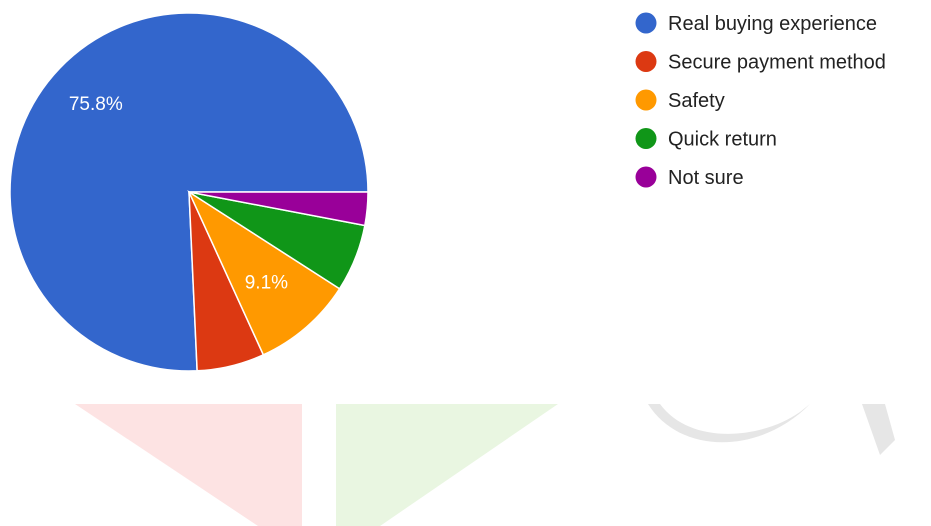  Describe the element at coordinates (729, 423) in the screenshot. I see `watermark-gray-swoosh` at that location.